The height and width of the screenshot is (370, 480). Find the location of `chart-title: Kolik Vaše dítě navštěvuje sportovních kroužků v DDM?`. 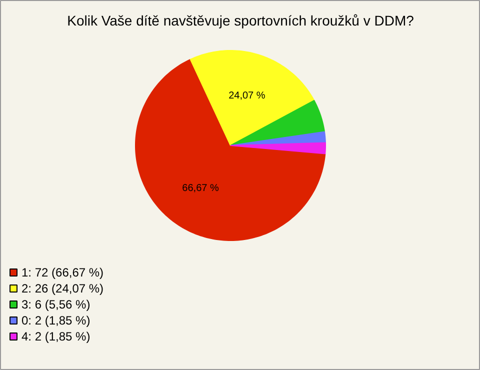

chart-title: Kolik Vaše dítě navštěvuje sportovních kroužků v DDM? is located at coordinates (240, 20).